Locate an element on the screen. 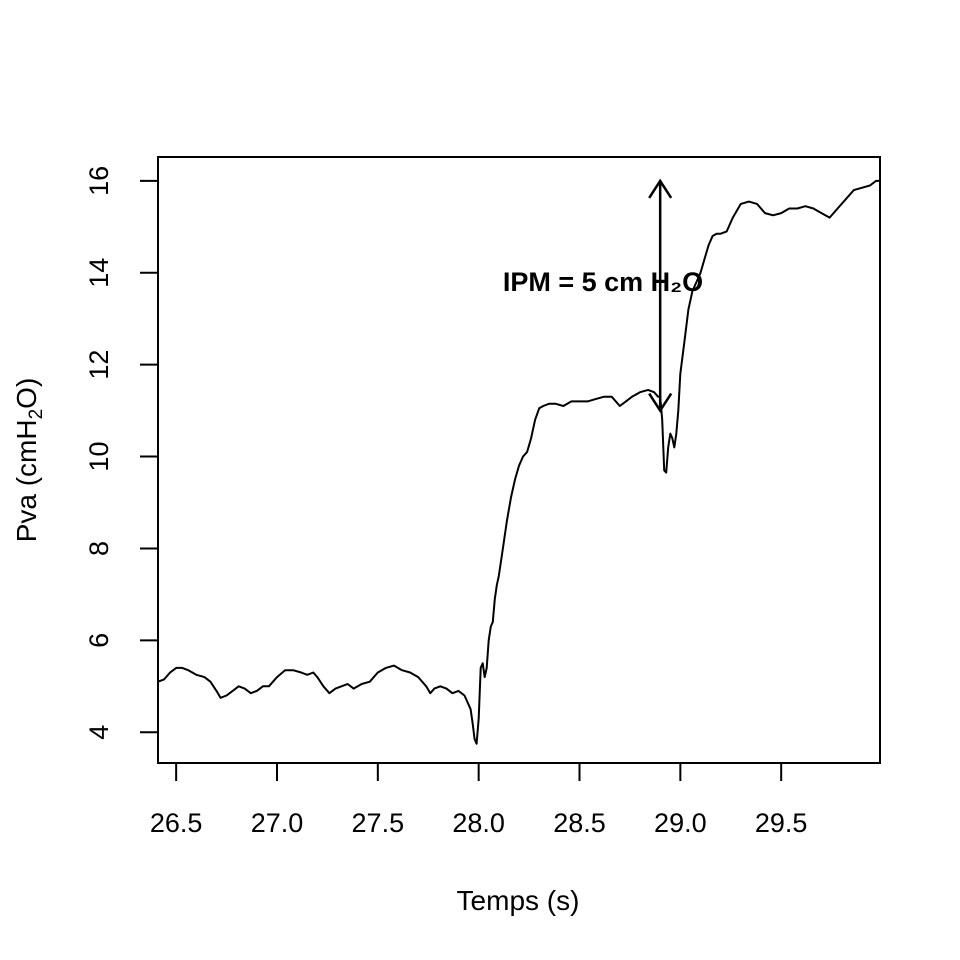 This screenshot has height=960, width=960. y-axis-title: Pva (cmH2O) is located at coordinates (29, 460).